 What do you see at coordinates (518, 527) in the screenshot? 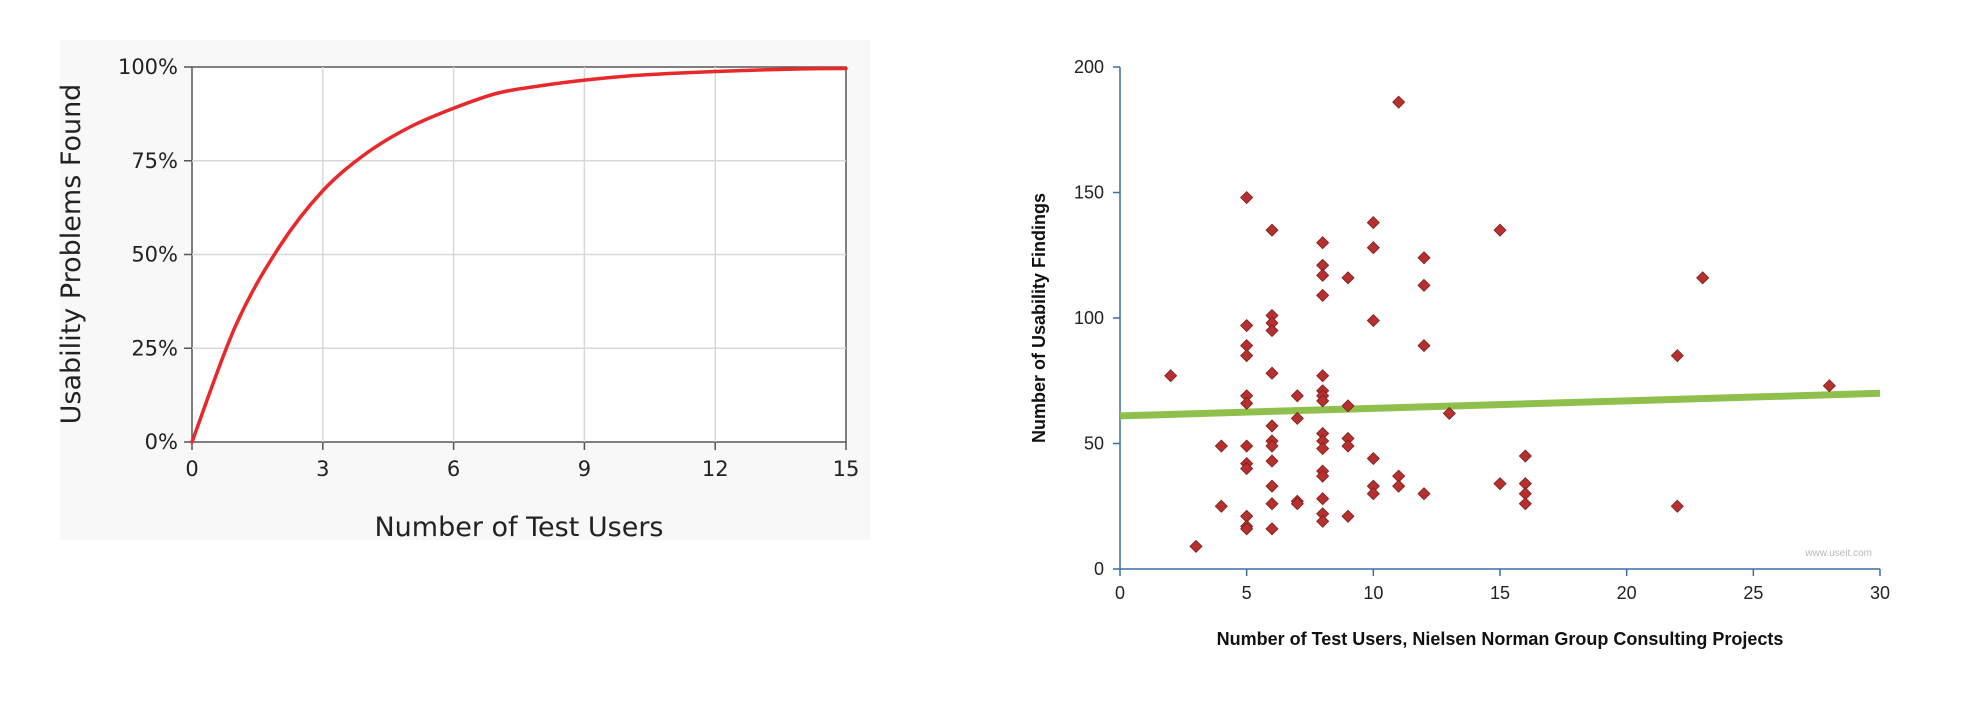
I see `left-x-axis-label: Number of Test Users` at bounding box center [518, 527].